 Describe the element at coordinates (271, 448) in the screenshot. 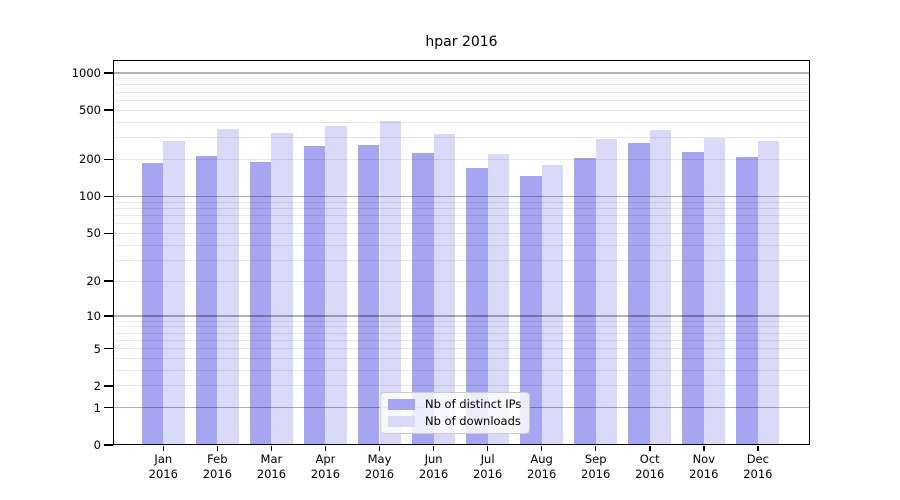

I see `xtick-mark-mar` at that location.